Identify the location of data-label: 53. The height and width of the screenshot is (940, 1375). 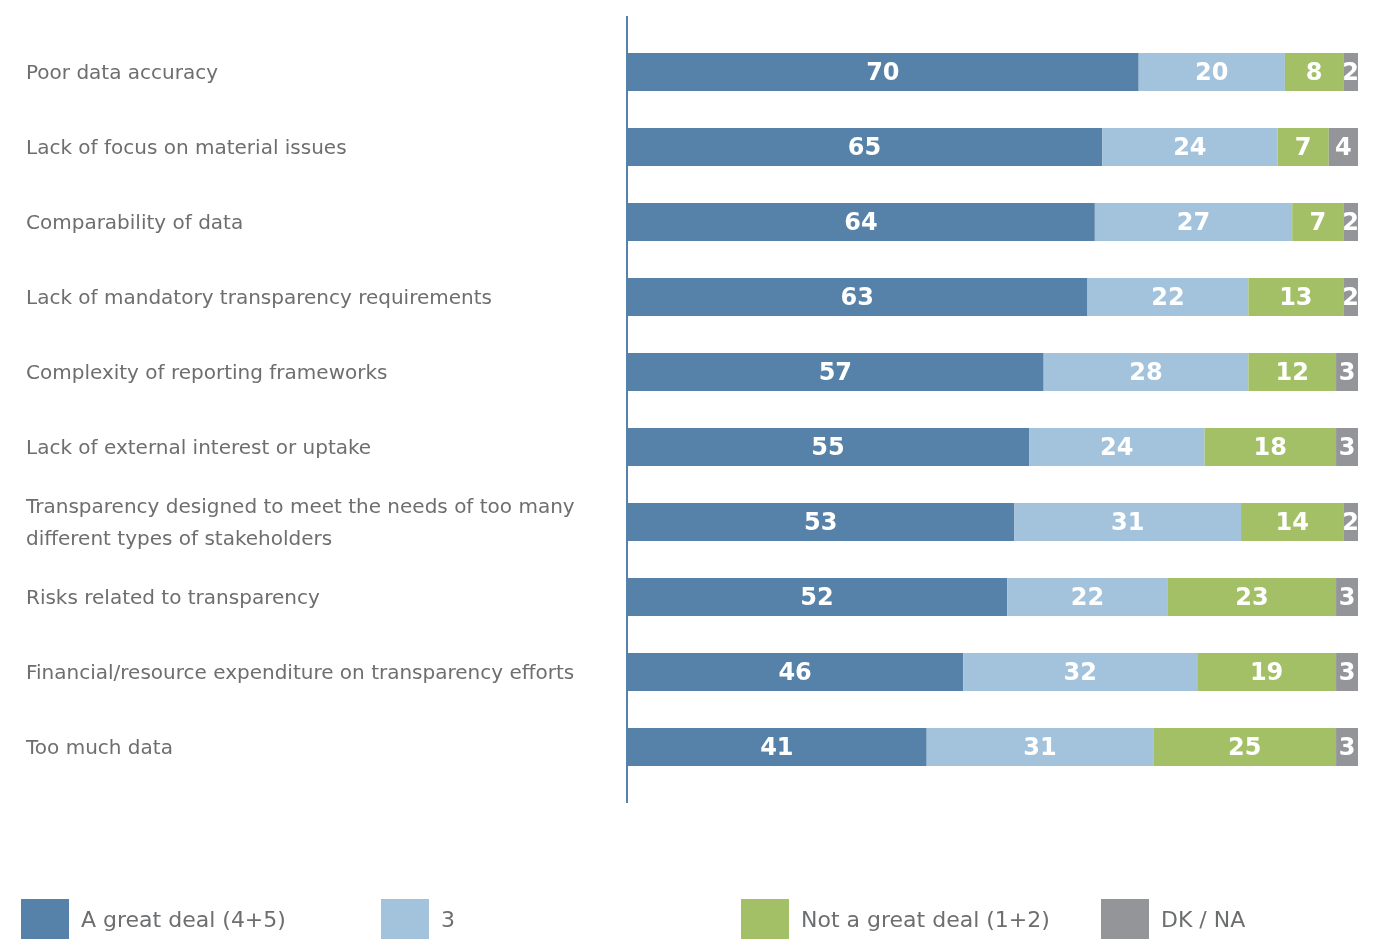
(821, 522).